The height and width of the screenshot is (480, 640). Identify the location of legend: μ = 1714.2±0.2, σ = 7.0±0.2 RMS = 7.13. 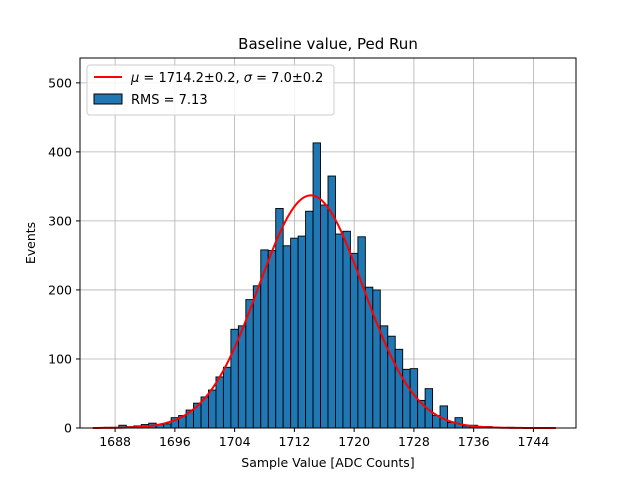
(210, 90).